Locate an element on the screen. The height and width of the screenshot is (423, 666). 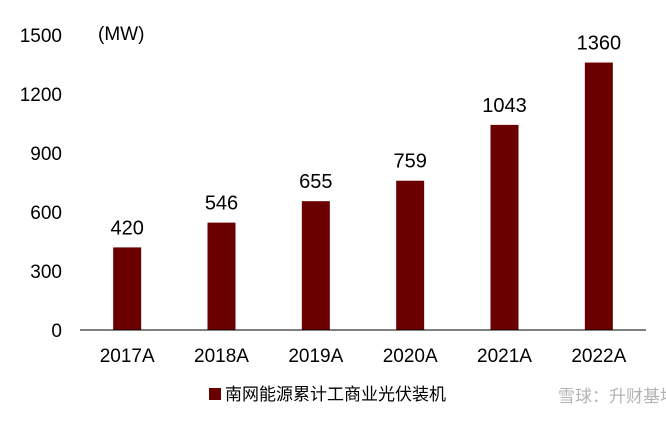
x-tick-label: 2018A is located at coordinates (221, 356).